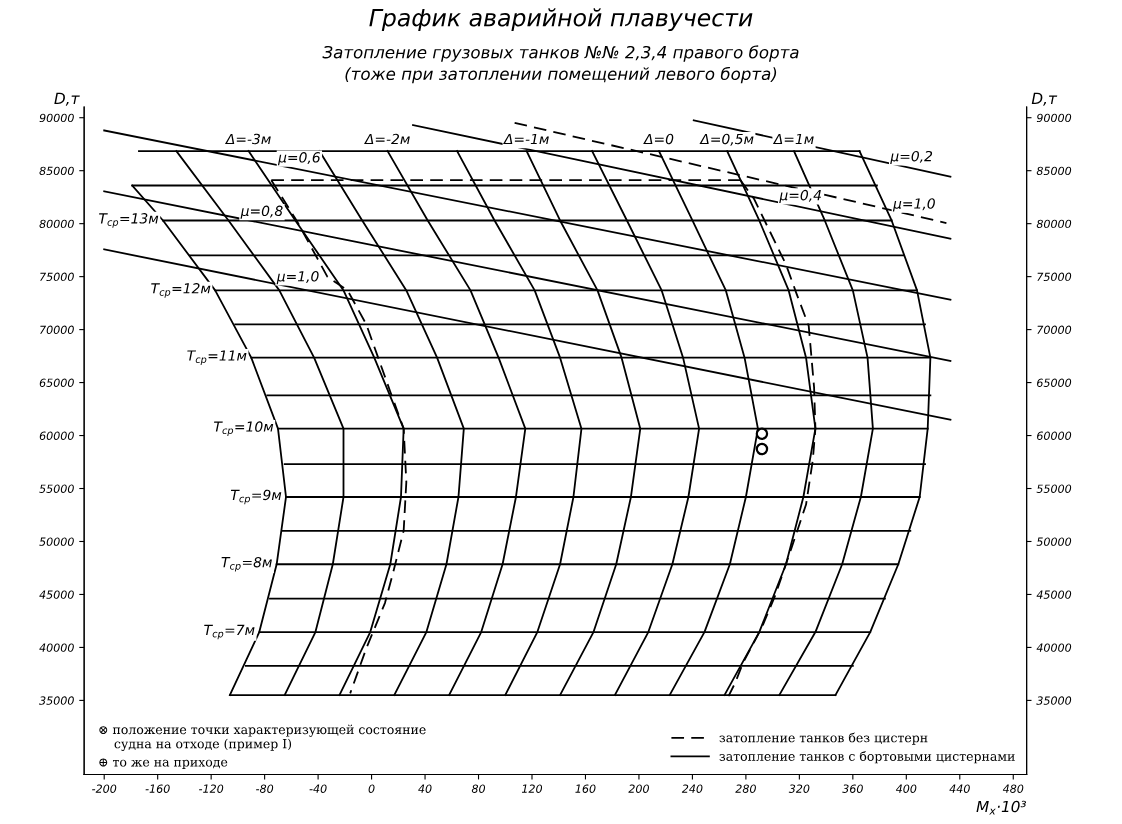 Image resolution: width=1122 pixels, height=824 pixels. I want to click on x-tick-label: 360, so click(852, 788).